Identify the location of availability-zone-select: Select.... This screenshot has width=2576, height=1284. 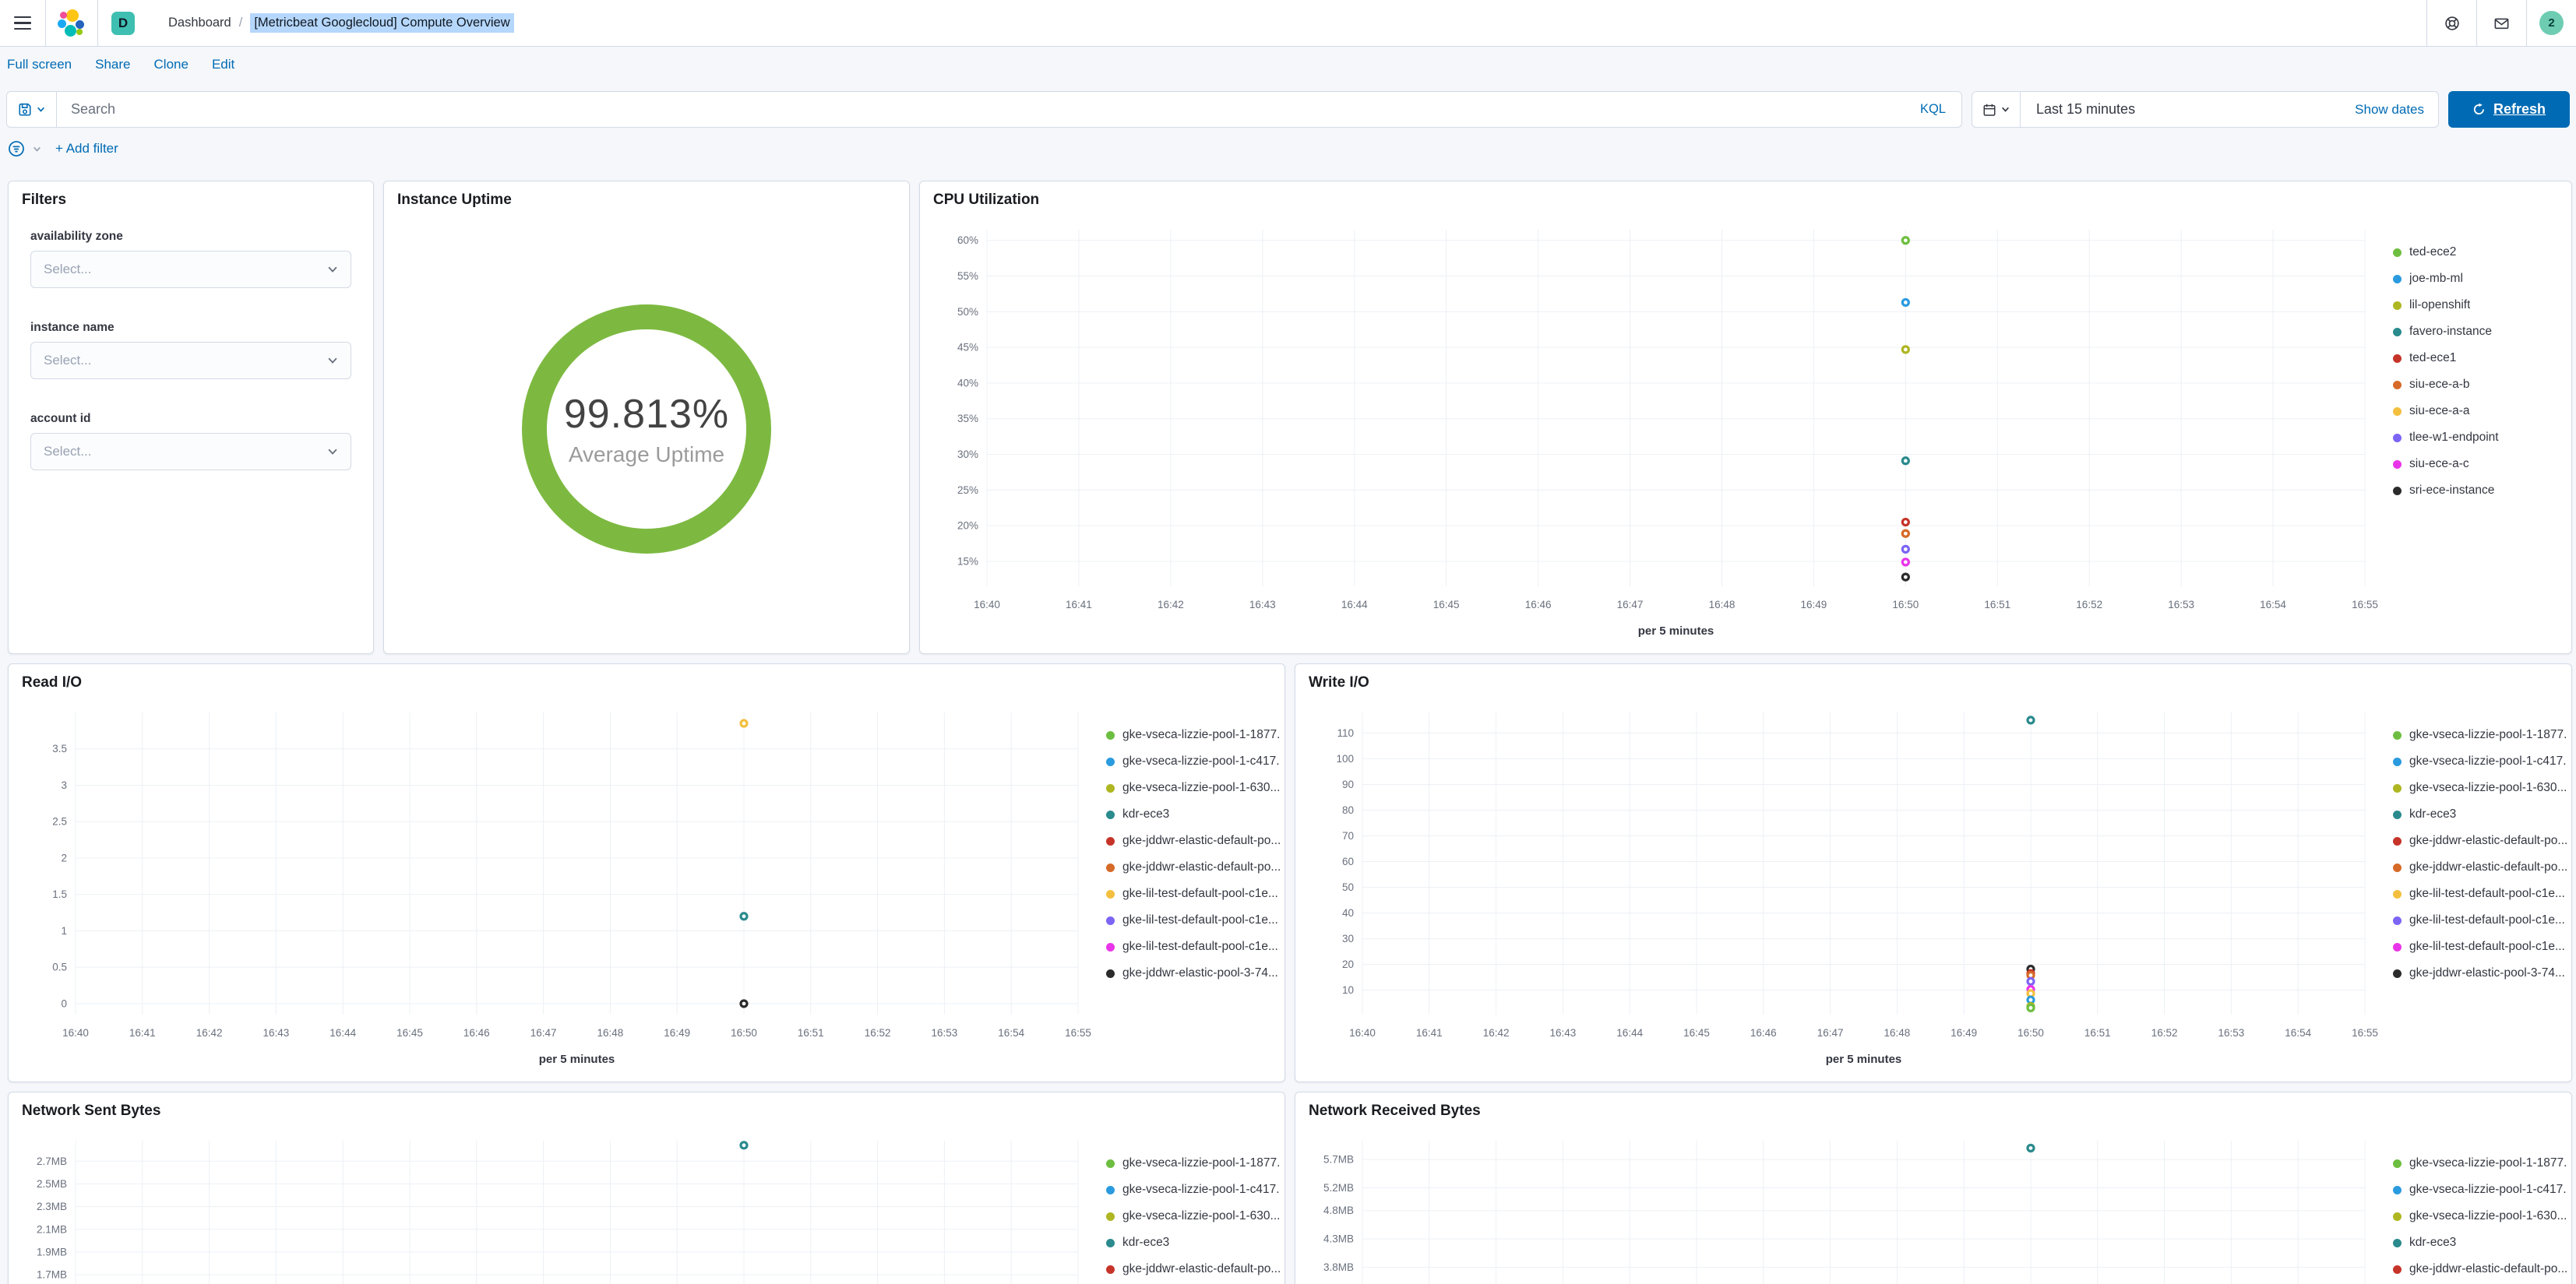
(190, 269).